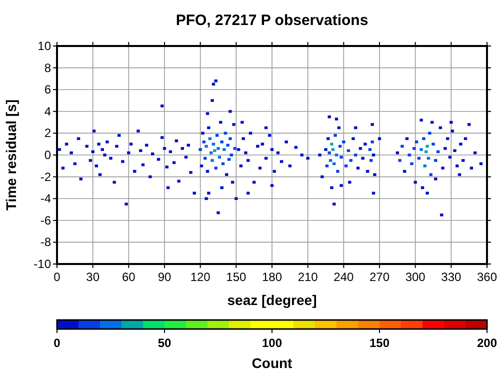 Image resolution: width=500 pixels, height=375 pixels. I want to click on y-tick-label: -4, so click(46, 199).